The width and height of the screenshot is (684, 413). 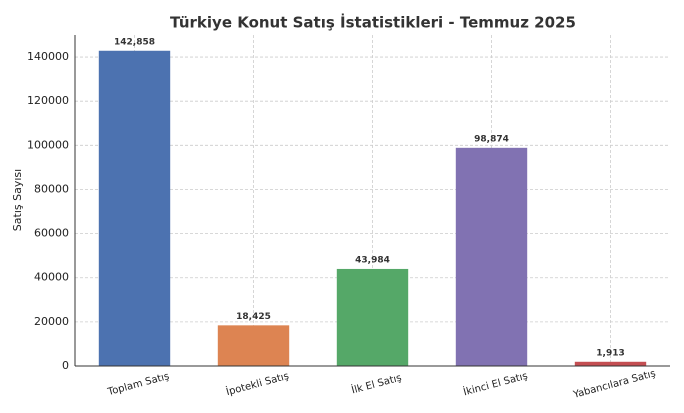 I want to click on y-tick-label: 100000, so click(x=48, y=144).